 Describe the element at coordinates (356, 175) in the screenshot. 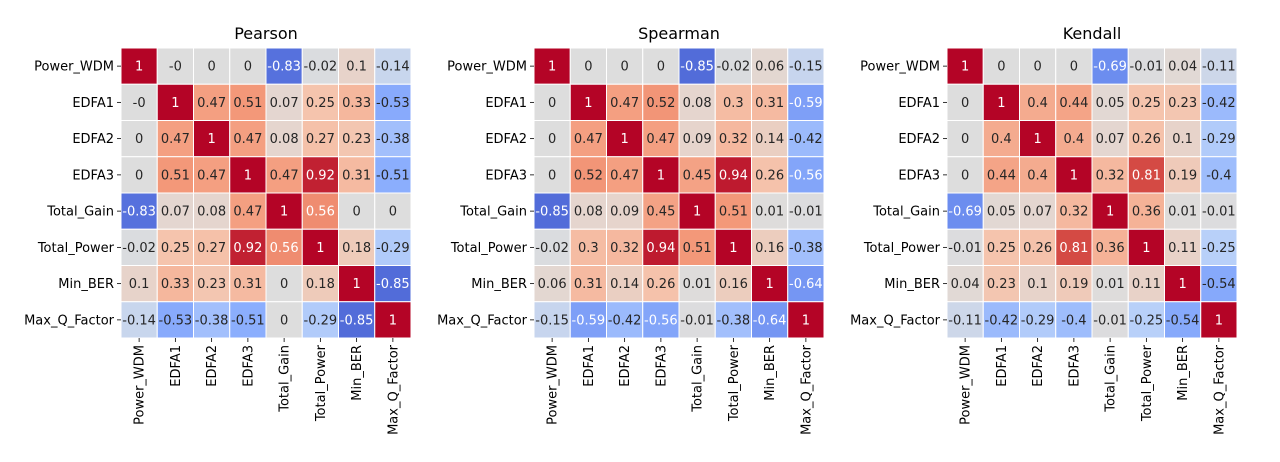

I see `heatmap-cell-label: 0.31` at that location.